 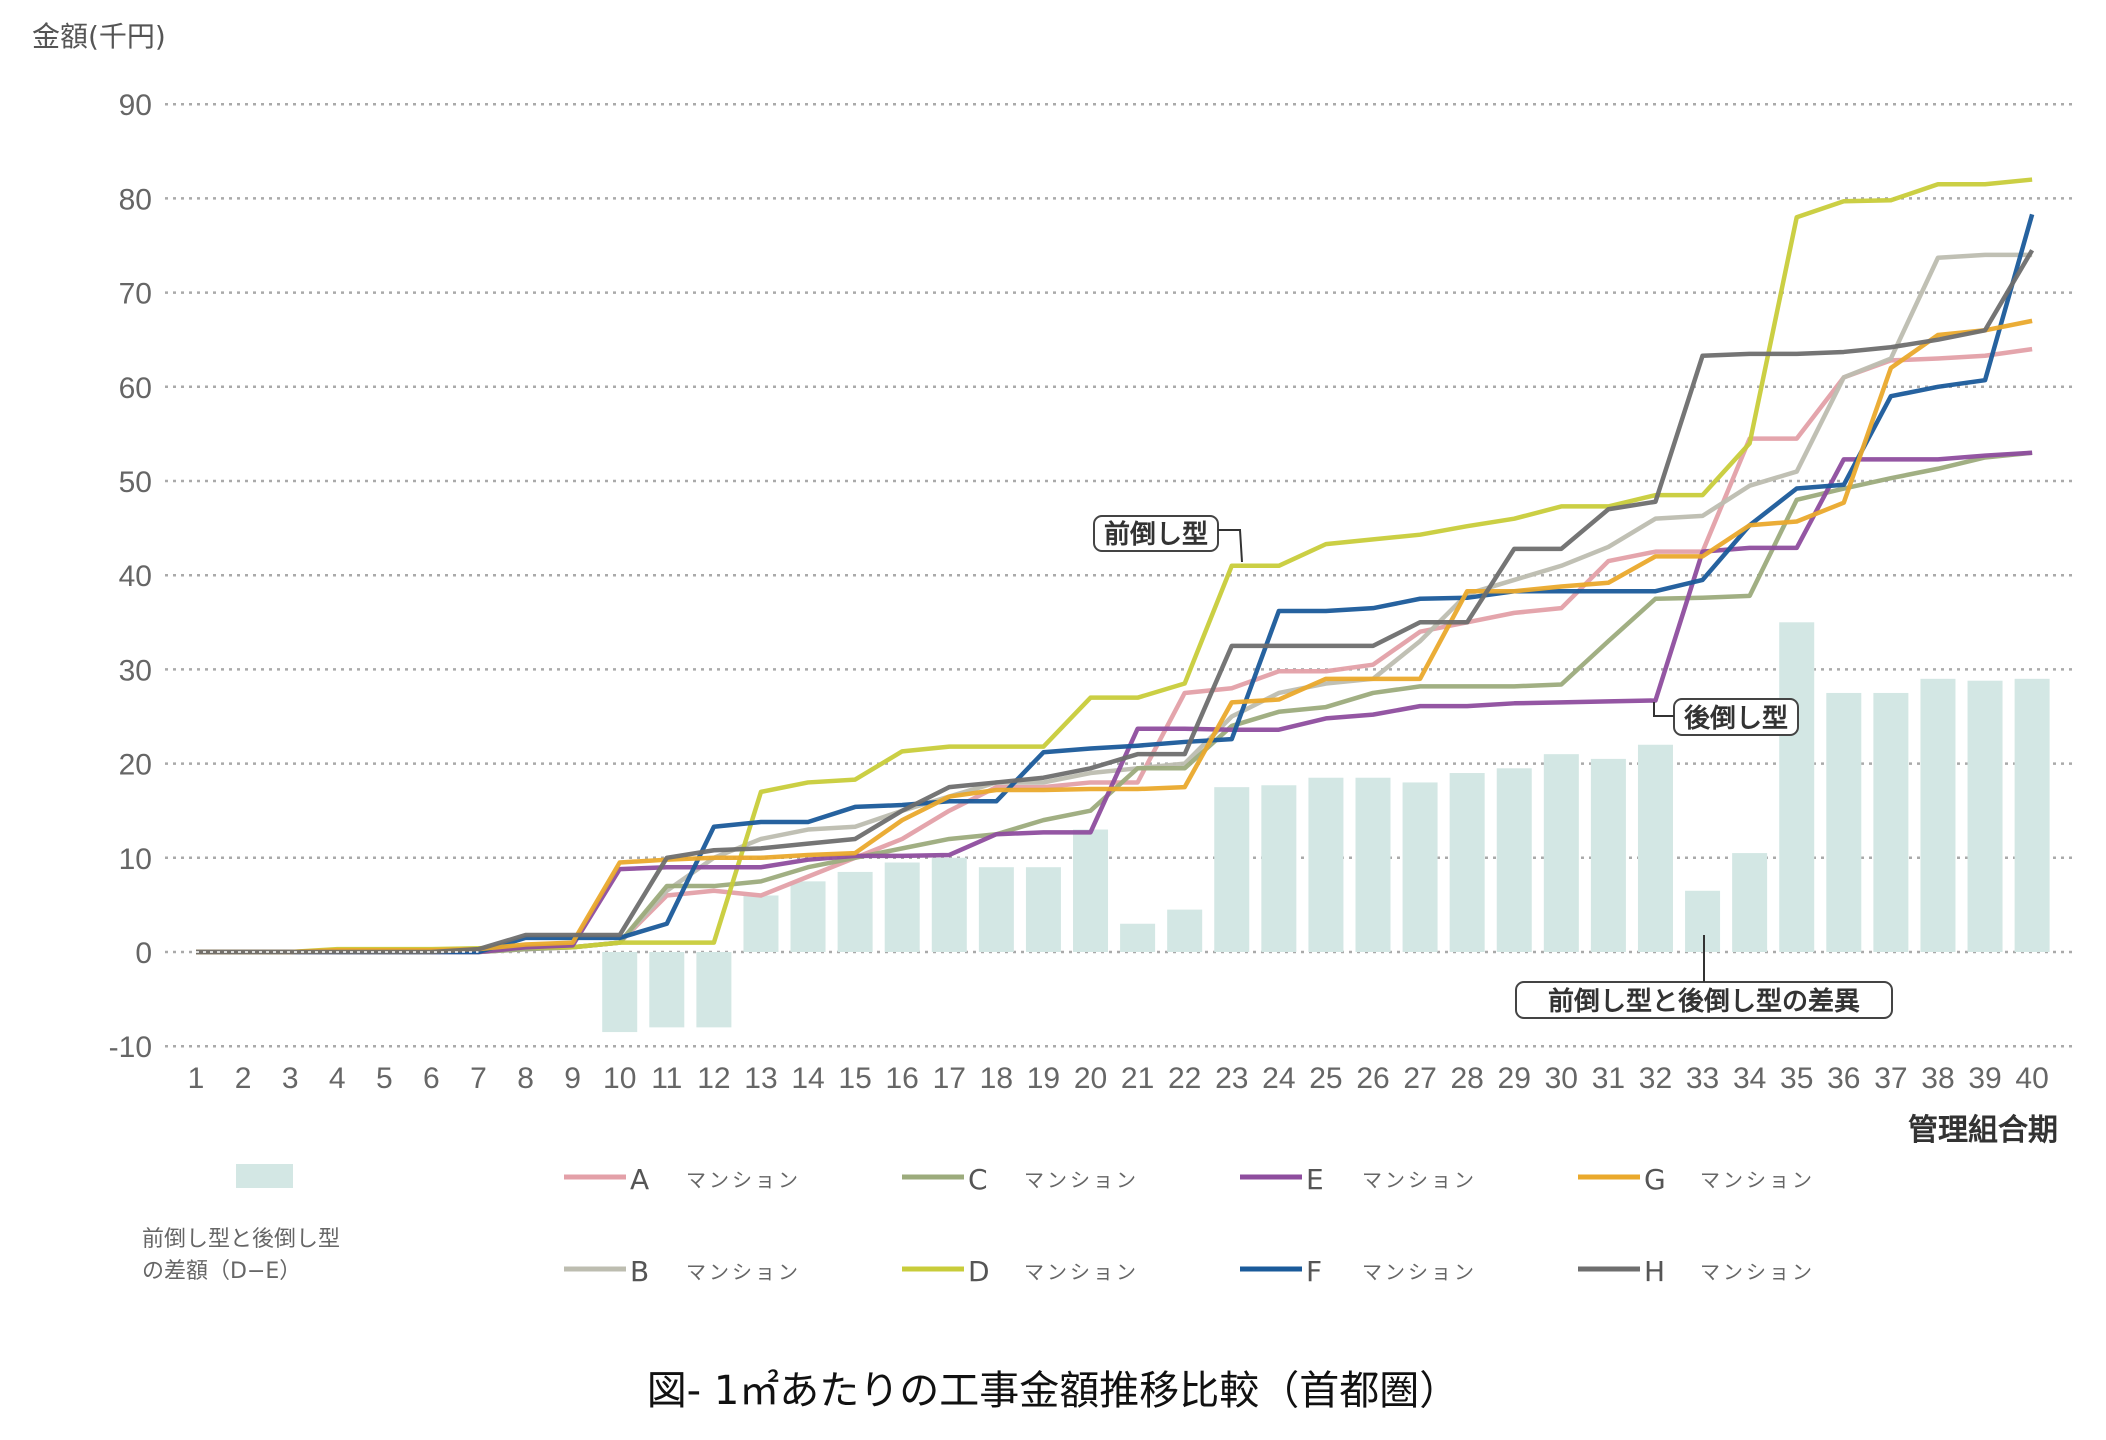 I want to click on y-tick-label: 80, so click(x=135, y=199).